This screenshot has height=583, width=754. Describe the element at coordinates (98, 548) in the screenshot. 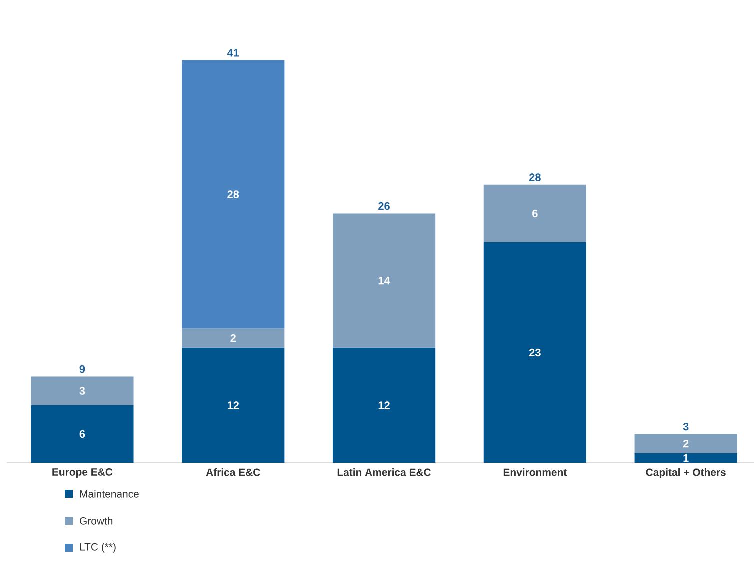

I see `legend-label: LTC (**)` at that location.